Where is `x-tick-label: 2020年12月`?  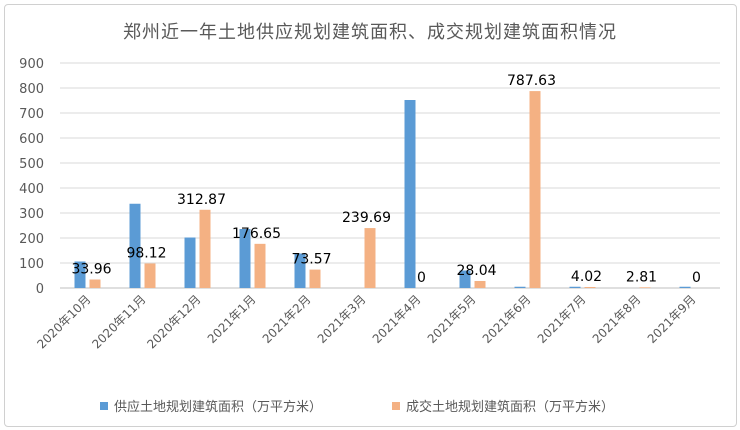
x-tick-label: 2020年12月 is located at coordinates (173, 321).